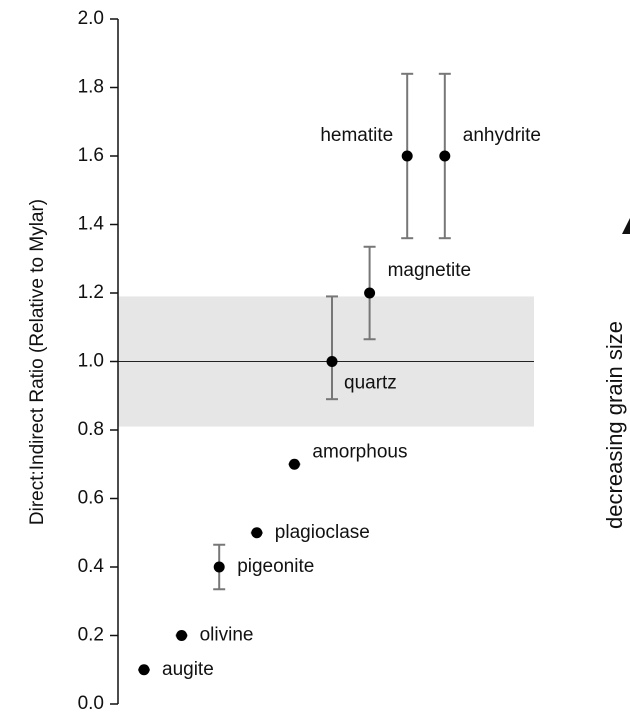 The height and width of the screenshot is (715, 630). Describe the element at coordinates (502, 135) in the screenshot. I see `point-label: anhydrite` at that location.